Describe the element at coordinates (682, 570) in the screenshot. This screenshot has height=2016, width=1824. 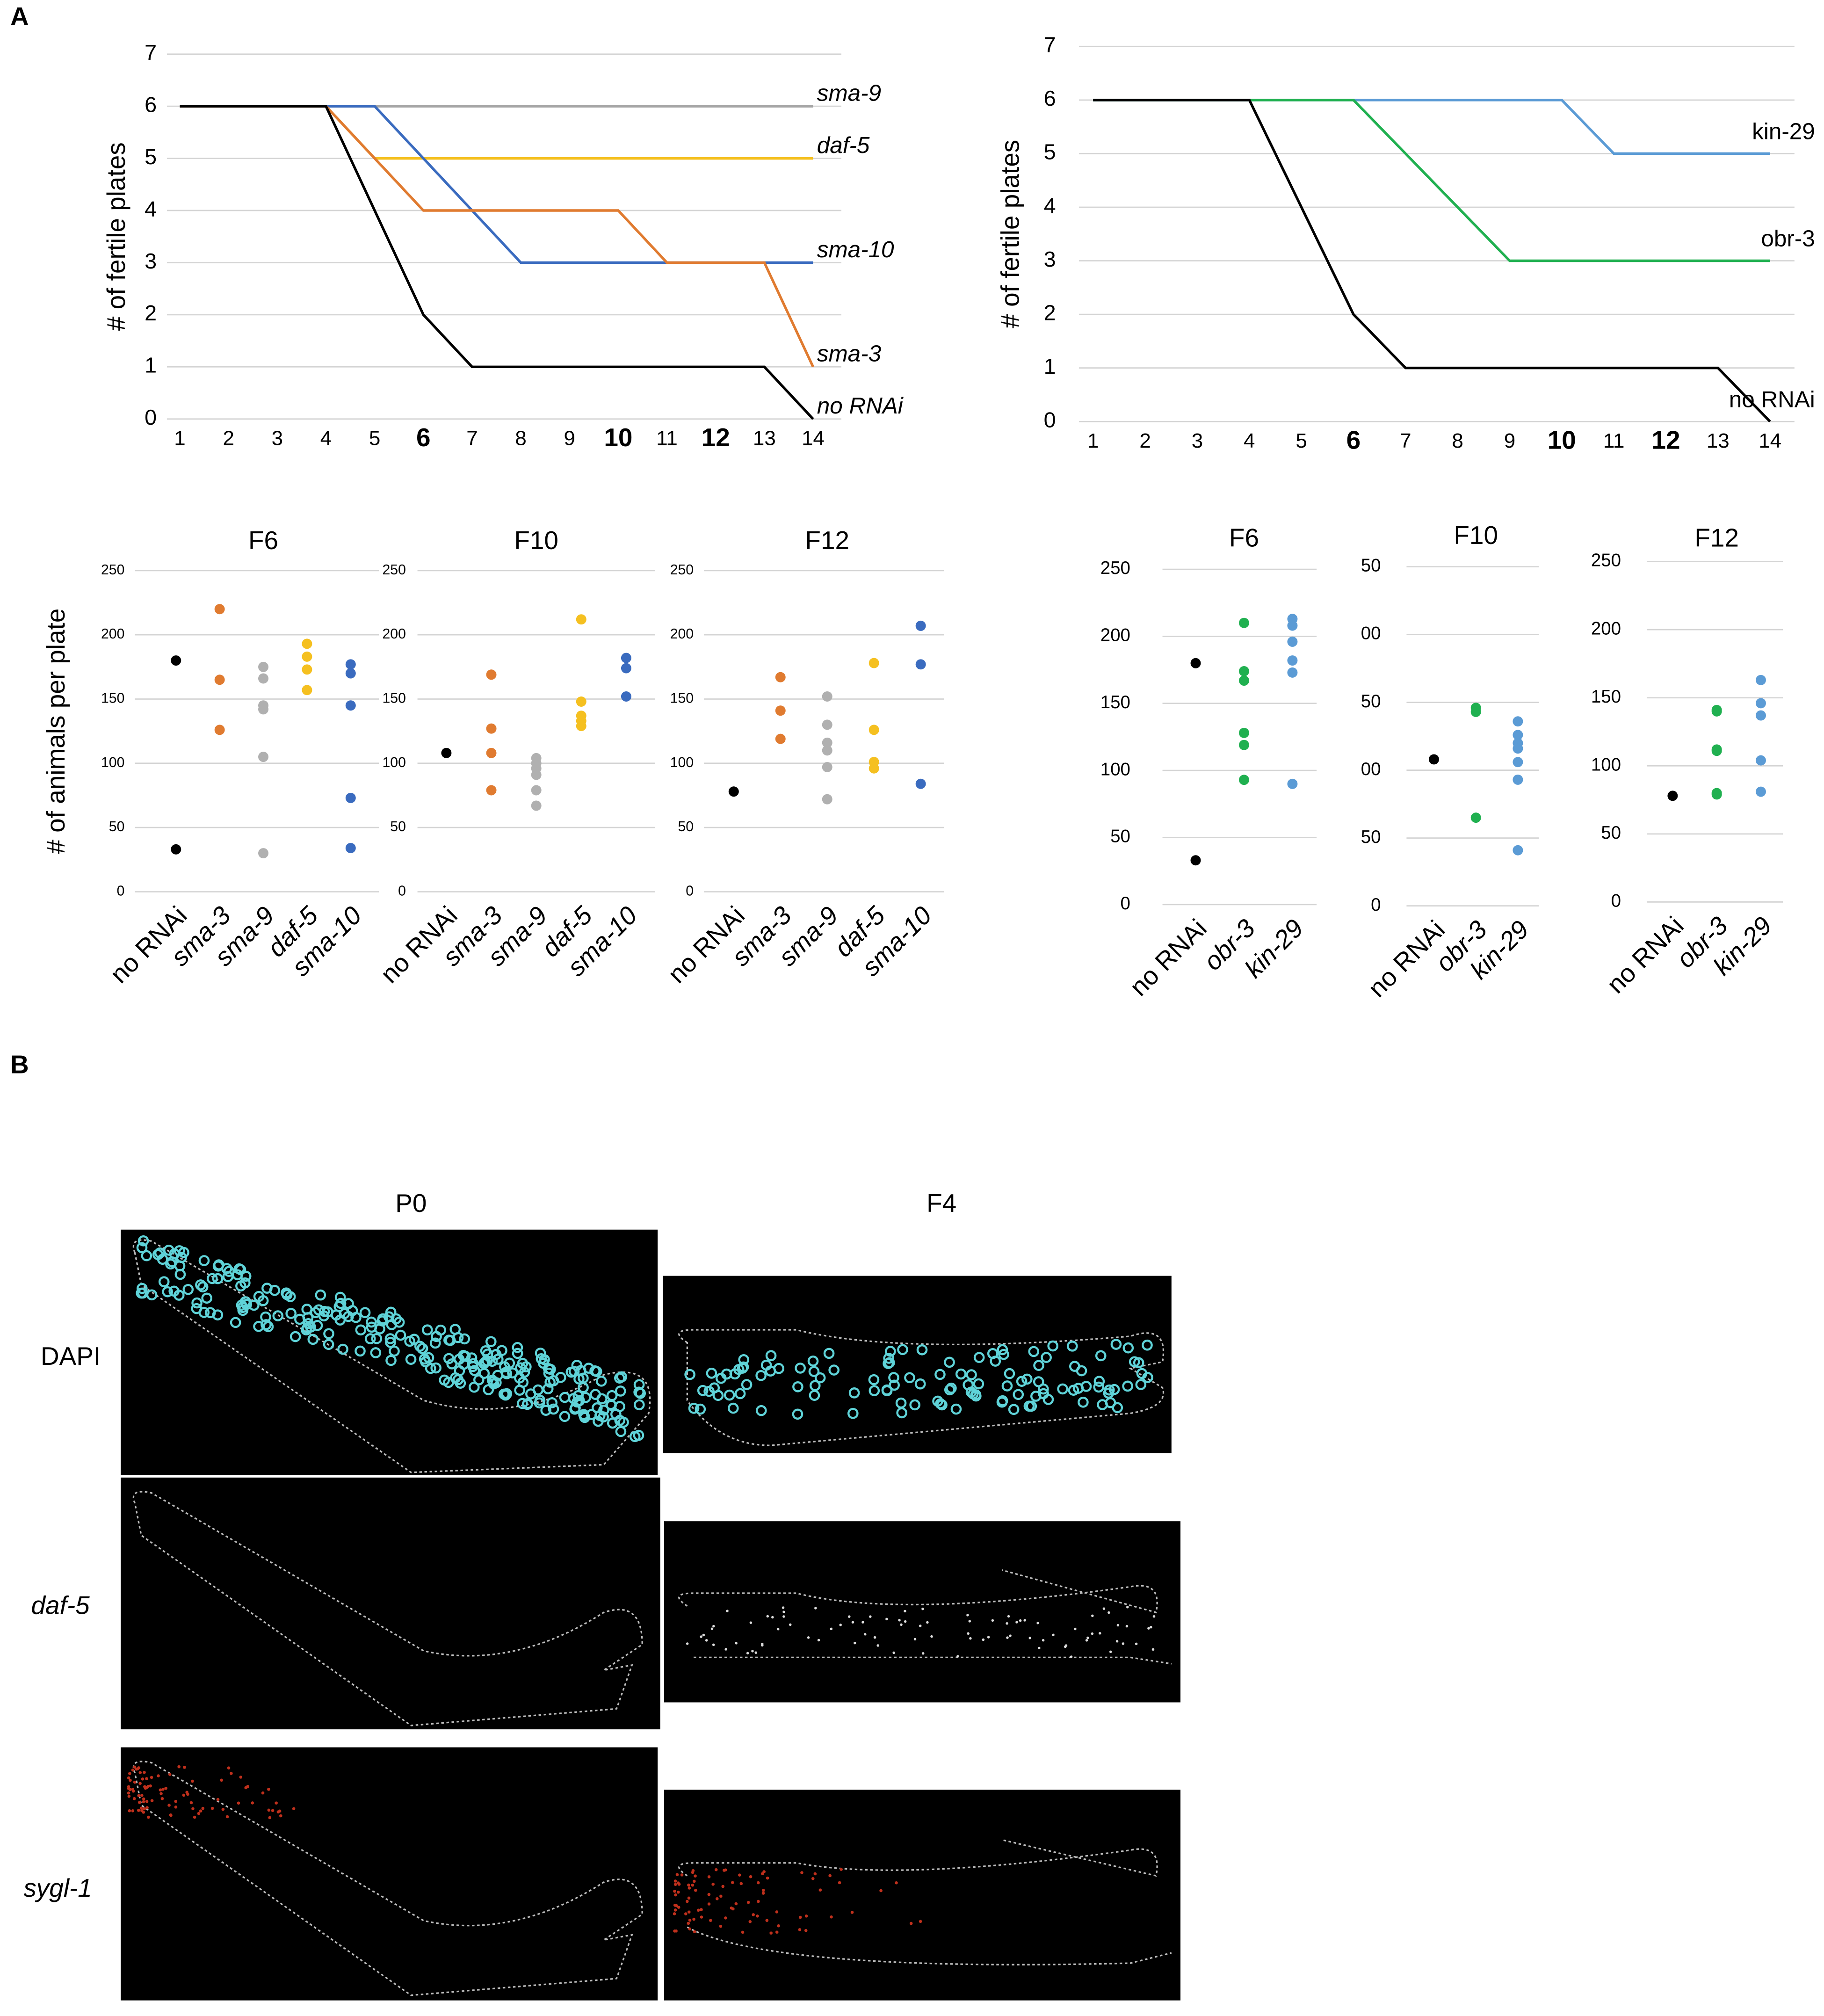
I see `y-tick-label: 250` at that location.